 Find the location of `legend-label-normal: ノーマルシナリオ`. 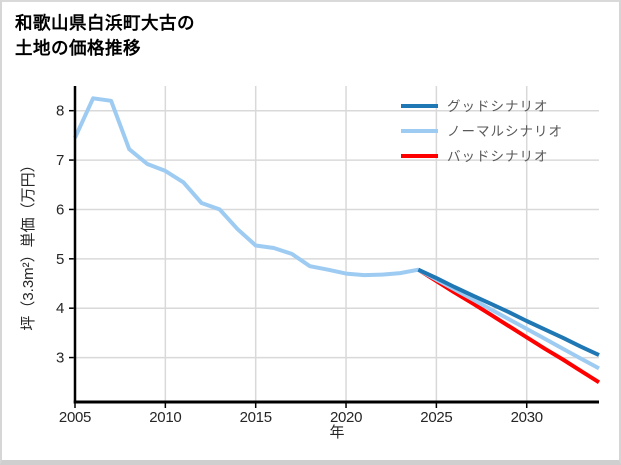

legend-label-normal: ノーマルシナリオ is located at coordinates (505, 131).